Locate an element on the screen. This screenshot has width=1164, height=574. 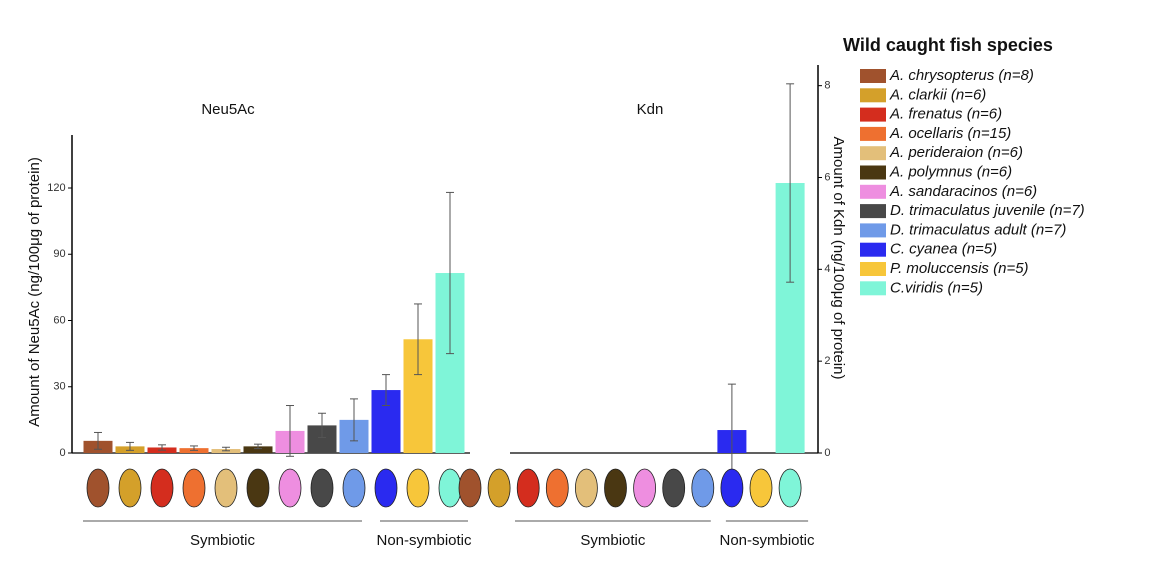
legend-label: A. ocellaris (n=15) is located at coordinates (950, 133).